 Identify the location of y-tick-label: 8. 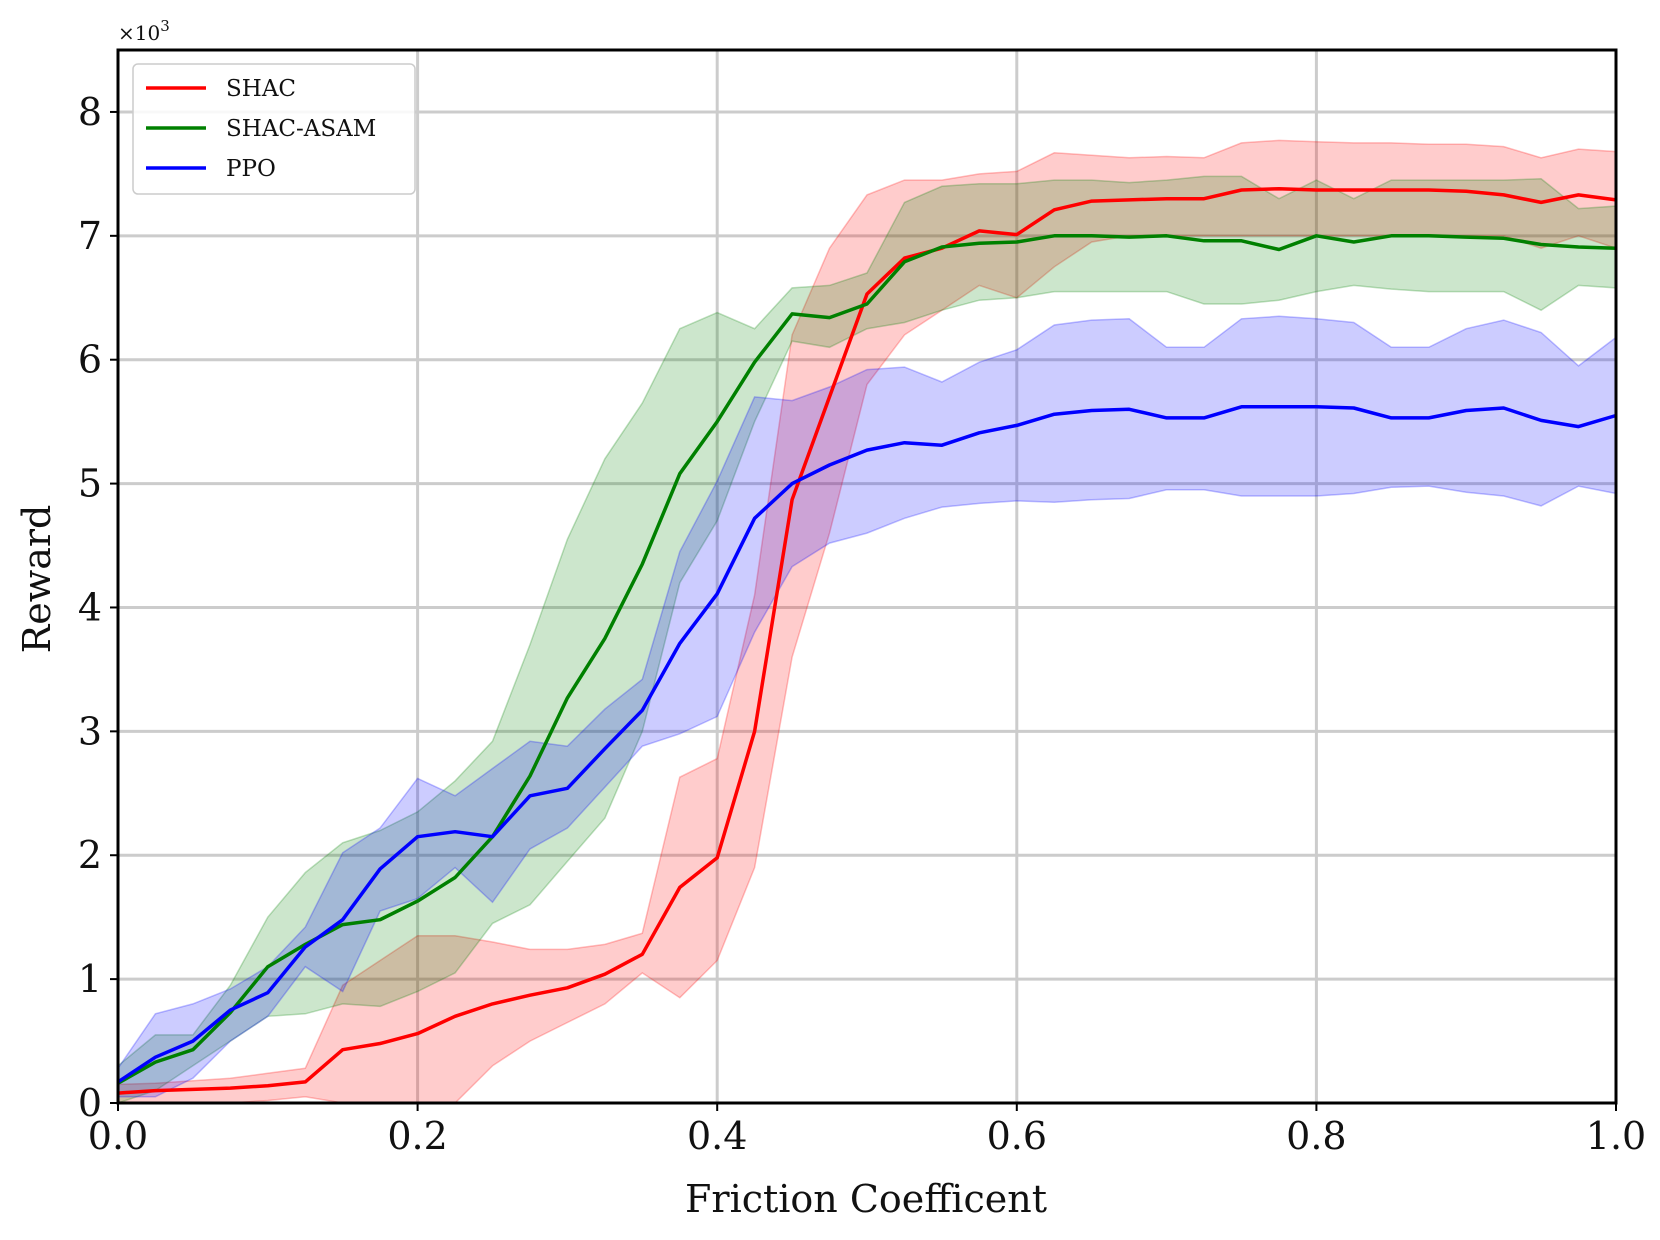
(90, 112).